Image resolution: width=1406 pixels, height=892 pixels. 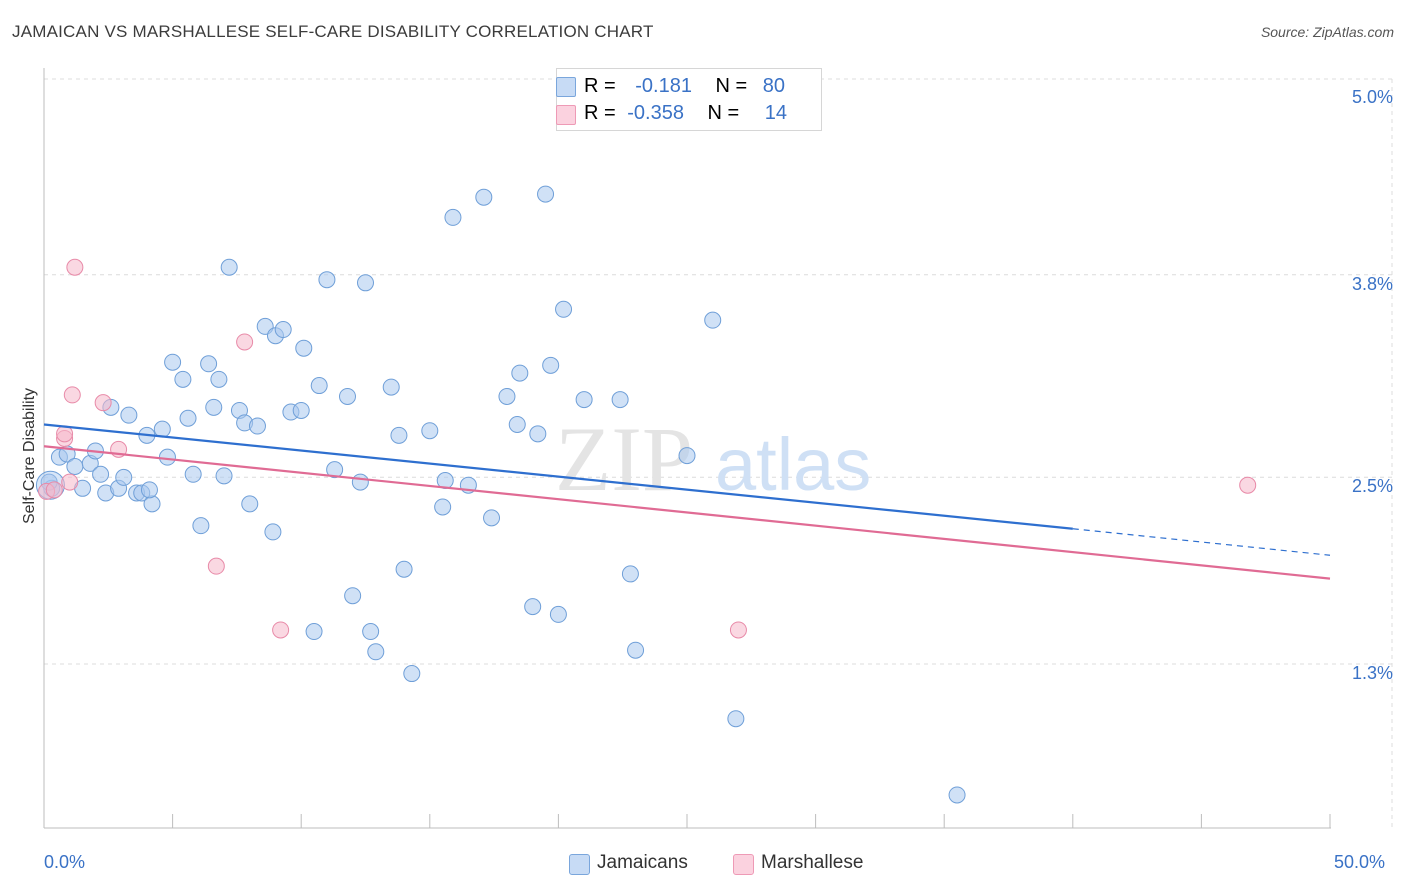 I want to click on watermark-zip: ZIP, so click(x=624, y=459).